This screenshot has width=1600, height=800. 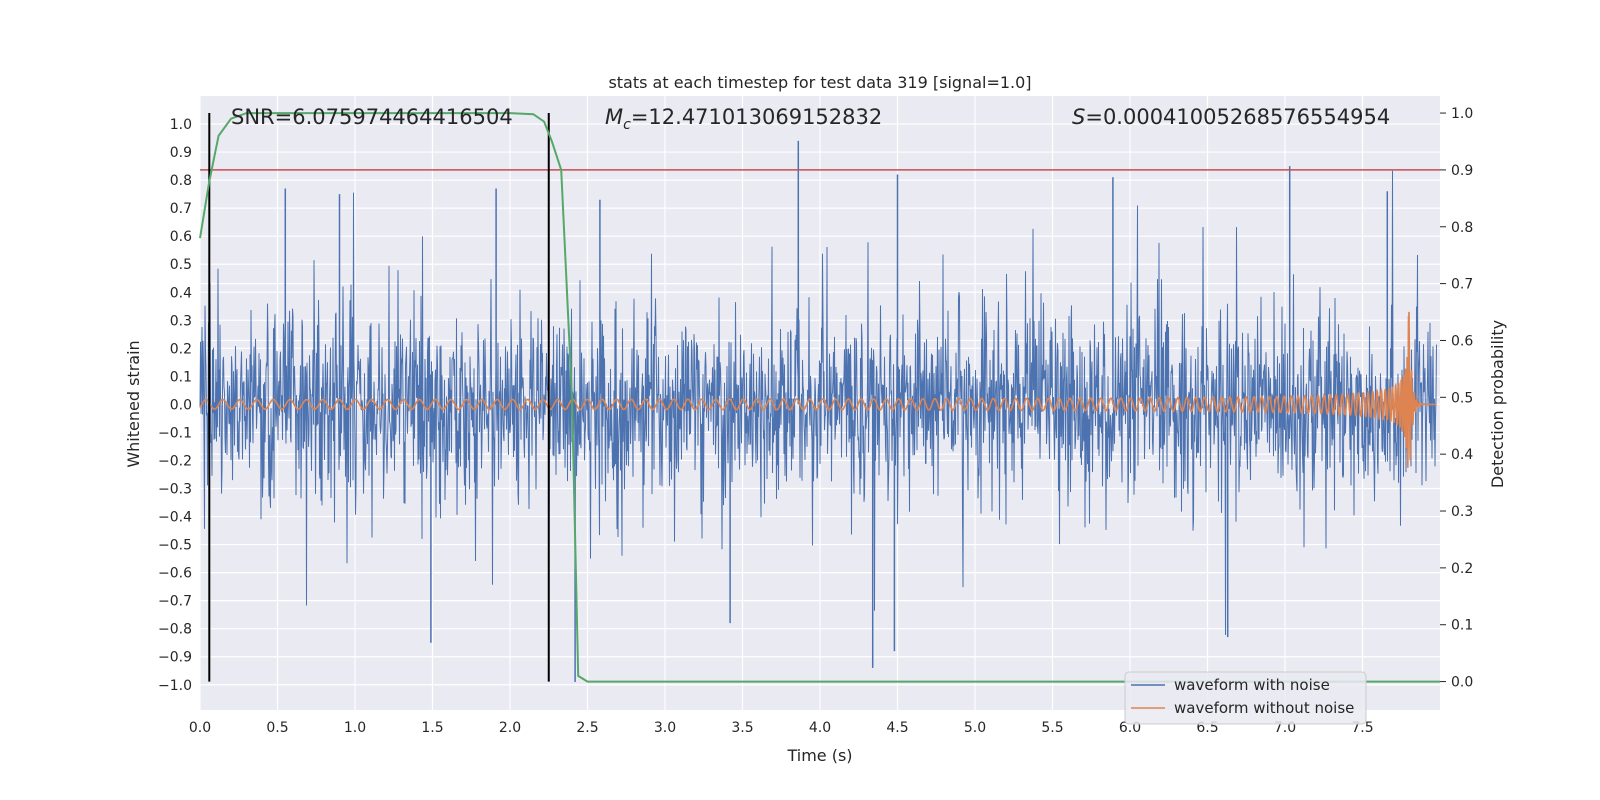 What do you see at coordinates (372, 117) in the screenshot?
I see `snr-annotation: SNR=6.075974464416504` at bounding box center [372, 117].